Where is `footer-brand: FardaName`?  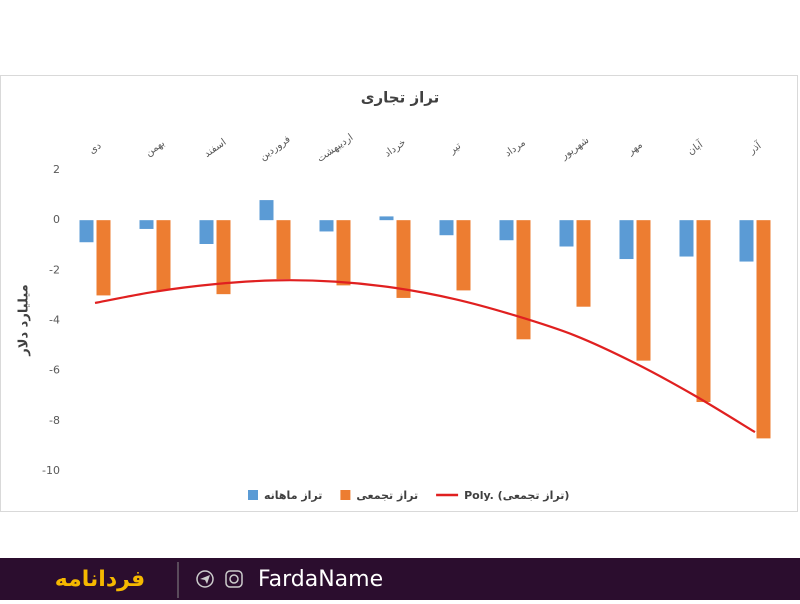 footer-brand: FardaName is located at coordinates (320, 579).